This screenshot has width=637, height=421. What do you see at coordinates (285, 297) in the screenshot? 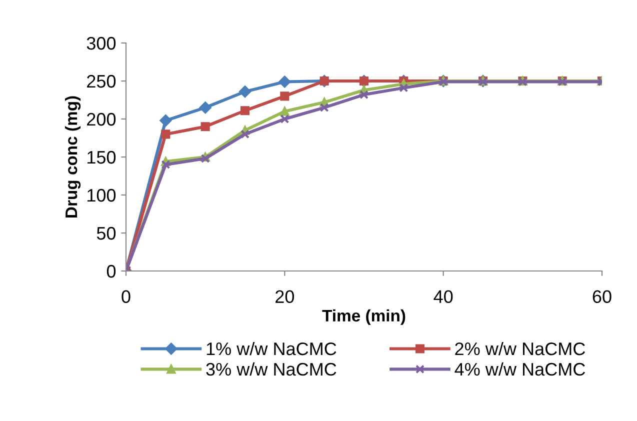
I see `x-tick-label: 20` at bounding box center [285, 297].